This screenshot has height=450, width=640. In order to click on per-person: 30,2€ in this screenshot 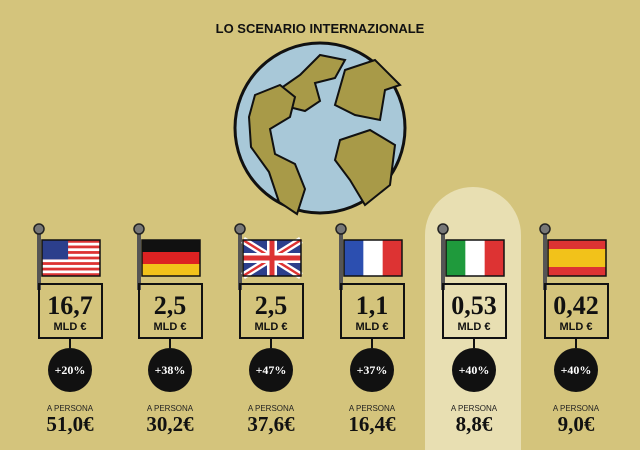, I will do `click(170, 424)`.